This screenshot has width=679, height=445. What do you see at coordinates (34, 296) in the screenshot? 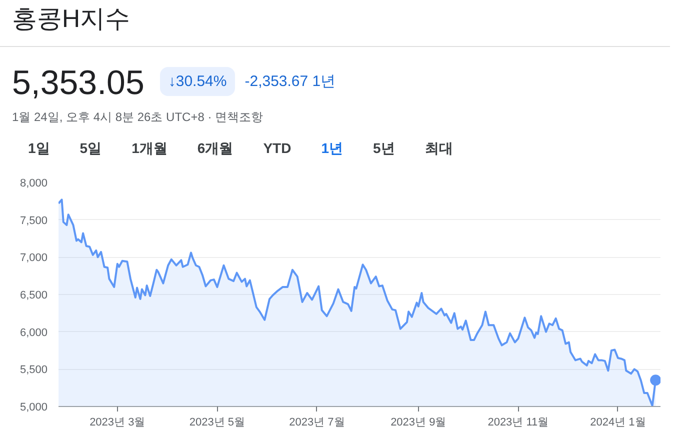
I see `y-tick-label: 6,500` at bounding box center [34, 296].